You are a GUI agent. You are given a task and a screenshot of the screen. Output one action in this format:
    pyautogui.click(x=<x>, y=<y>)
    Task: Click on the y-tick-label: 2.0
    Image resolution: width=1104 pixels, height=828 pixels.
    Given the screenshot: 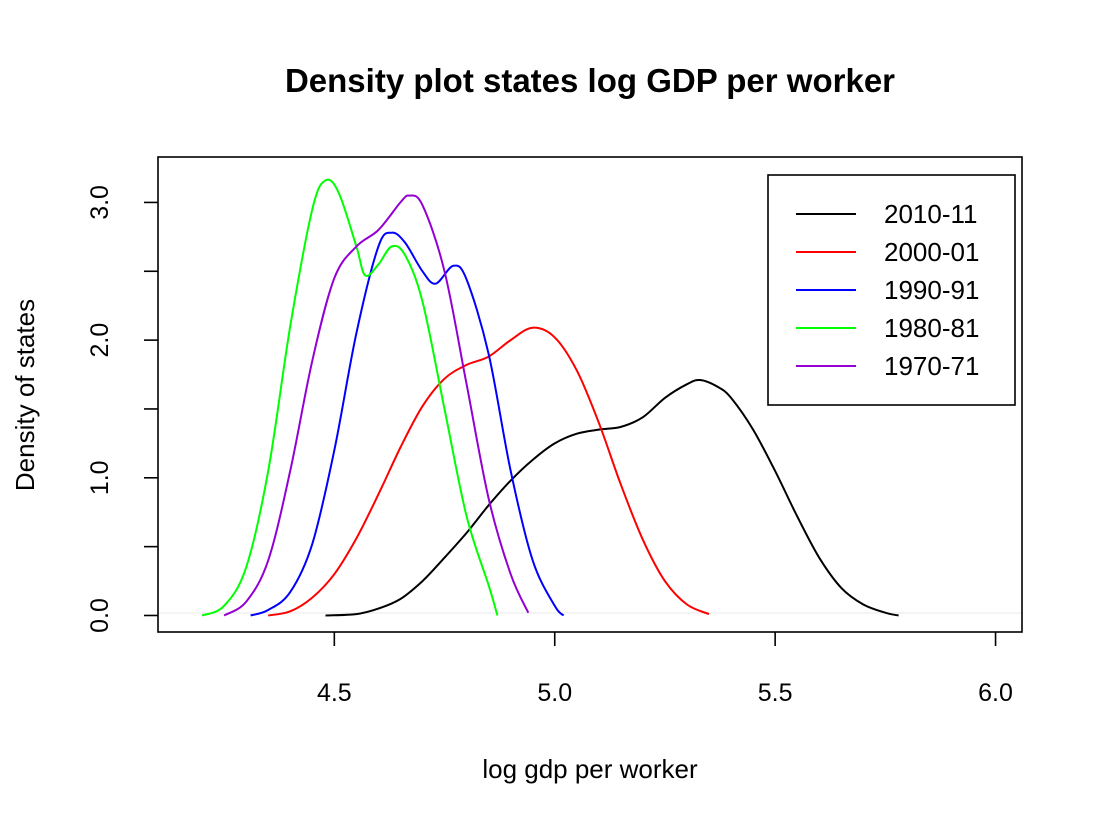 What is the action you would take?
    pyautogui.click(x=100, y=340)
    